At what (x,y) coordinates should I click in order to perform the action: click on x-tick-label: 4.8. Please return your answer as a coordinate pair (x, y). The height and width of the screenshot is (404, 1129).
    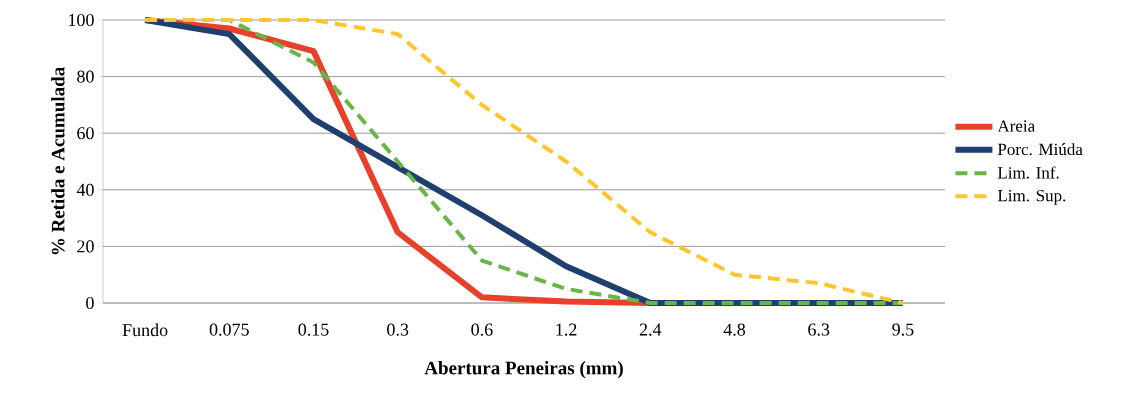
    Looking at the image, I should click on (734, 329).